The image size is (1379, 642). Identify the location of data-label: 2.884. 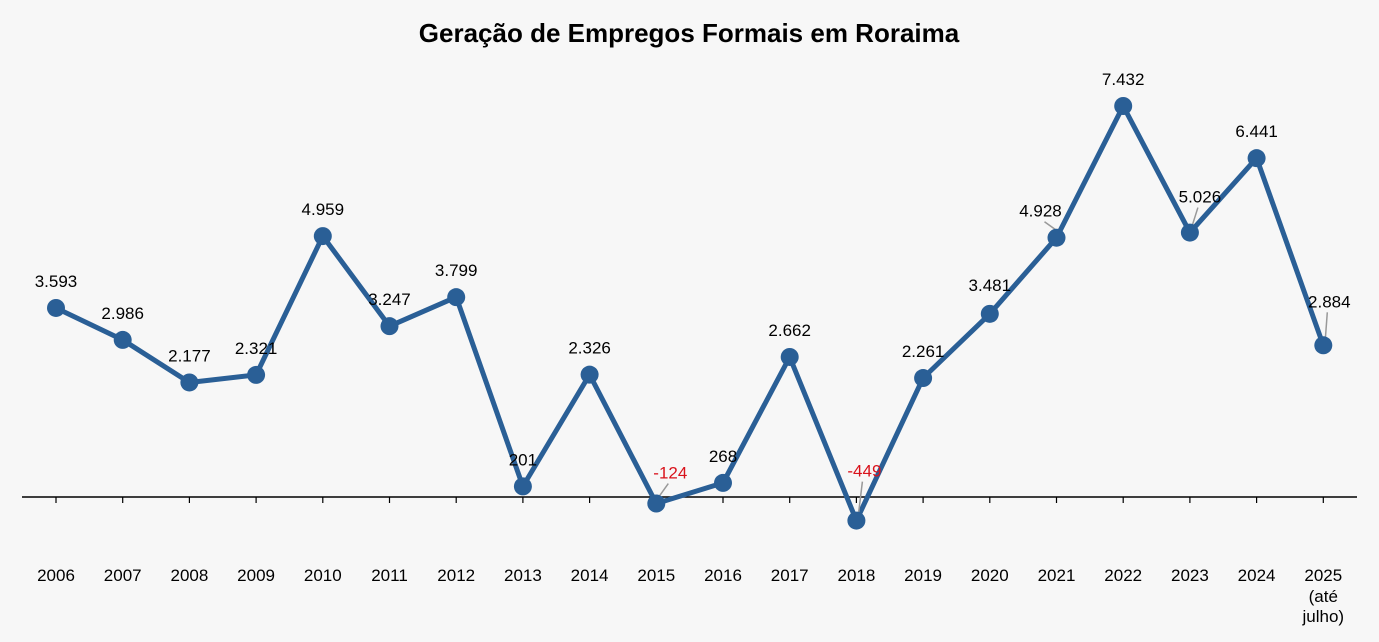
(1329, 301).